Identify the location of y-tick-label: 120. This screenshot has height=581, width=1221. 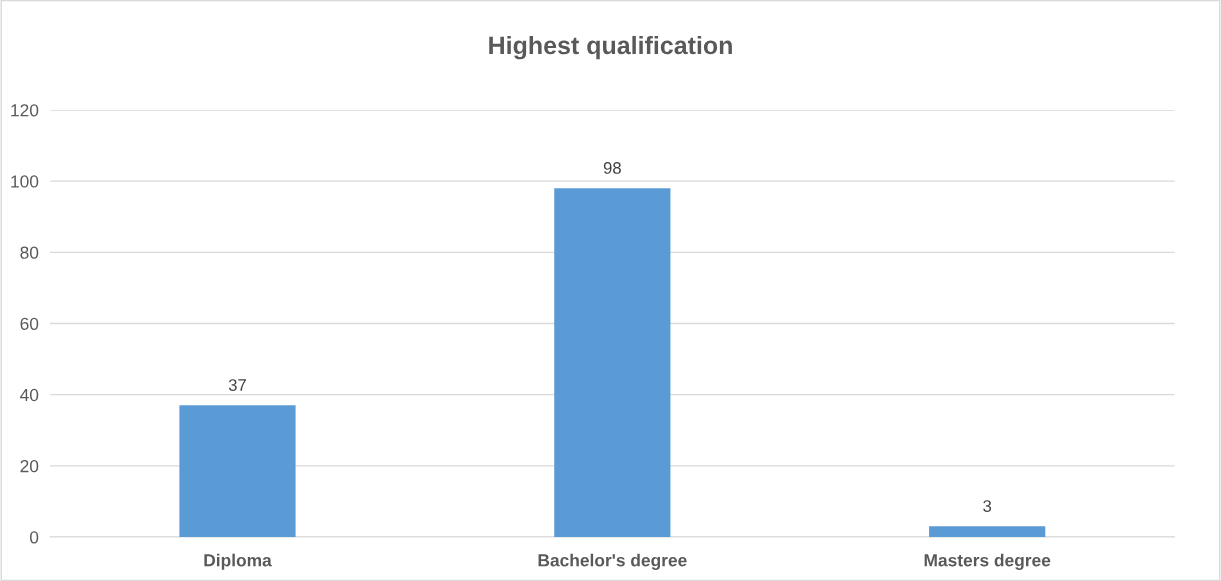
(25, 110).